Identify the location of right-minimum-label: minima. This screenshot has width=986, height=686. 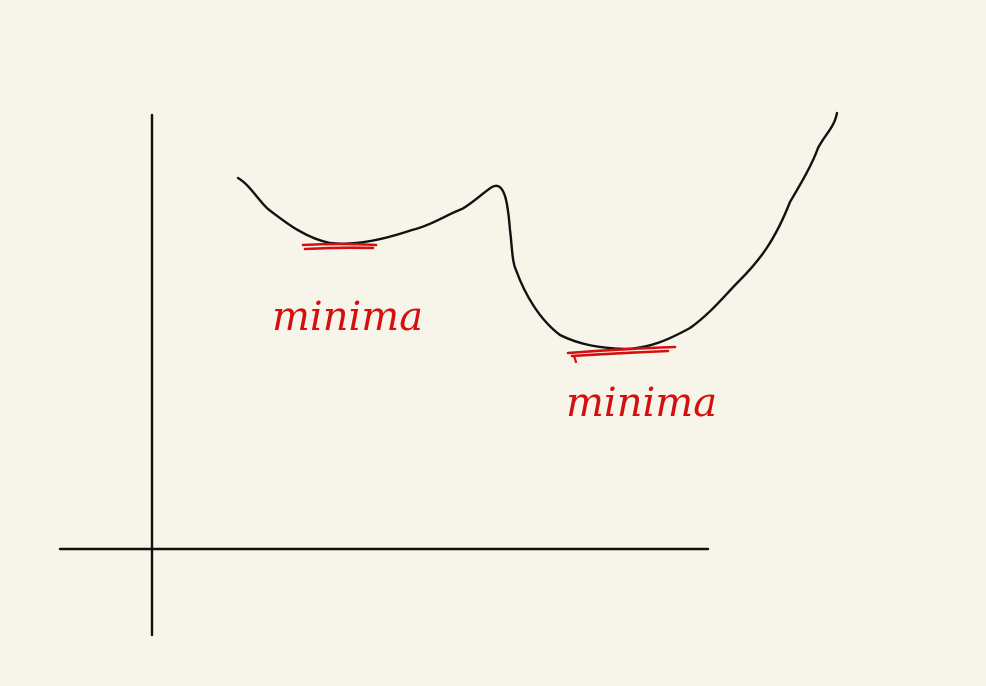
(641, 403).